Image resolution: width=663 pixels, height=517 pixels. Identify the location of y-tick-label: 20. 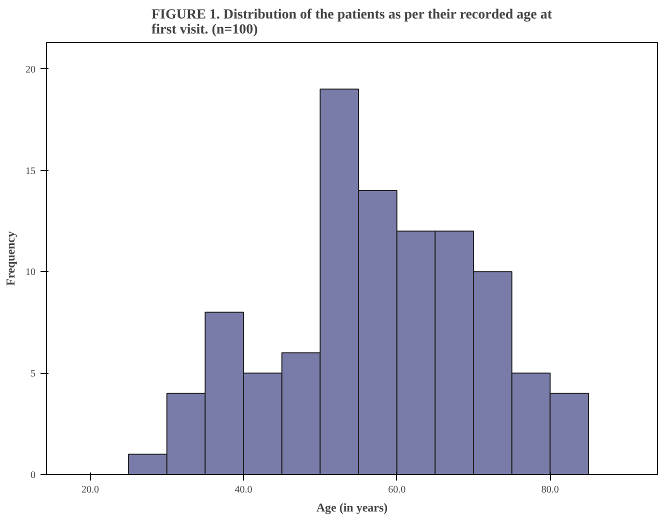
(31, 70).